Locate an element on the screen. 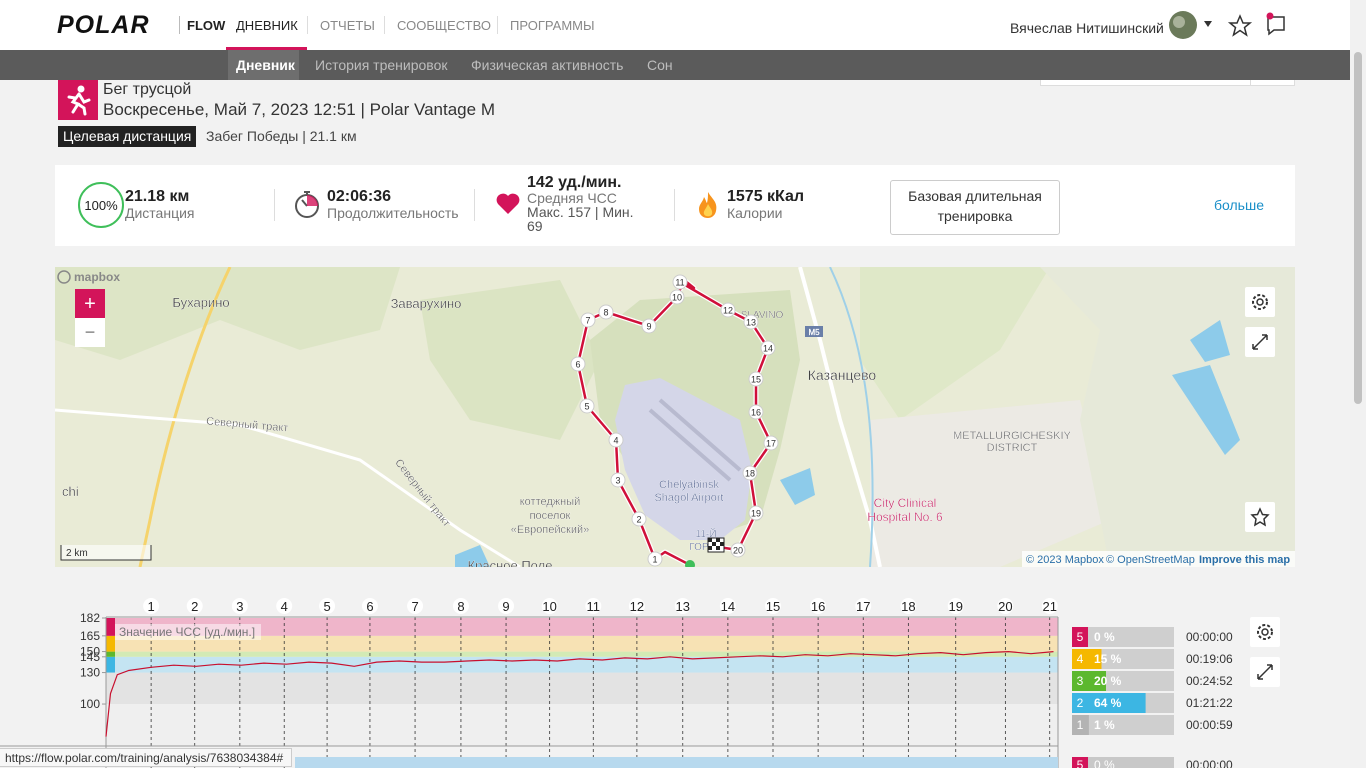 Image resolution: width=1366 pixels, height=768 pixels. route-marker-label: 3 is located at coordinates (617, 481).